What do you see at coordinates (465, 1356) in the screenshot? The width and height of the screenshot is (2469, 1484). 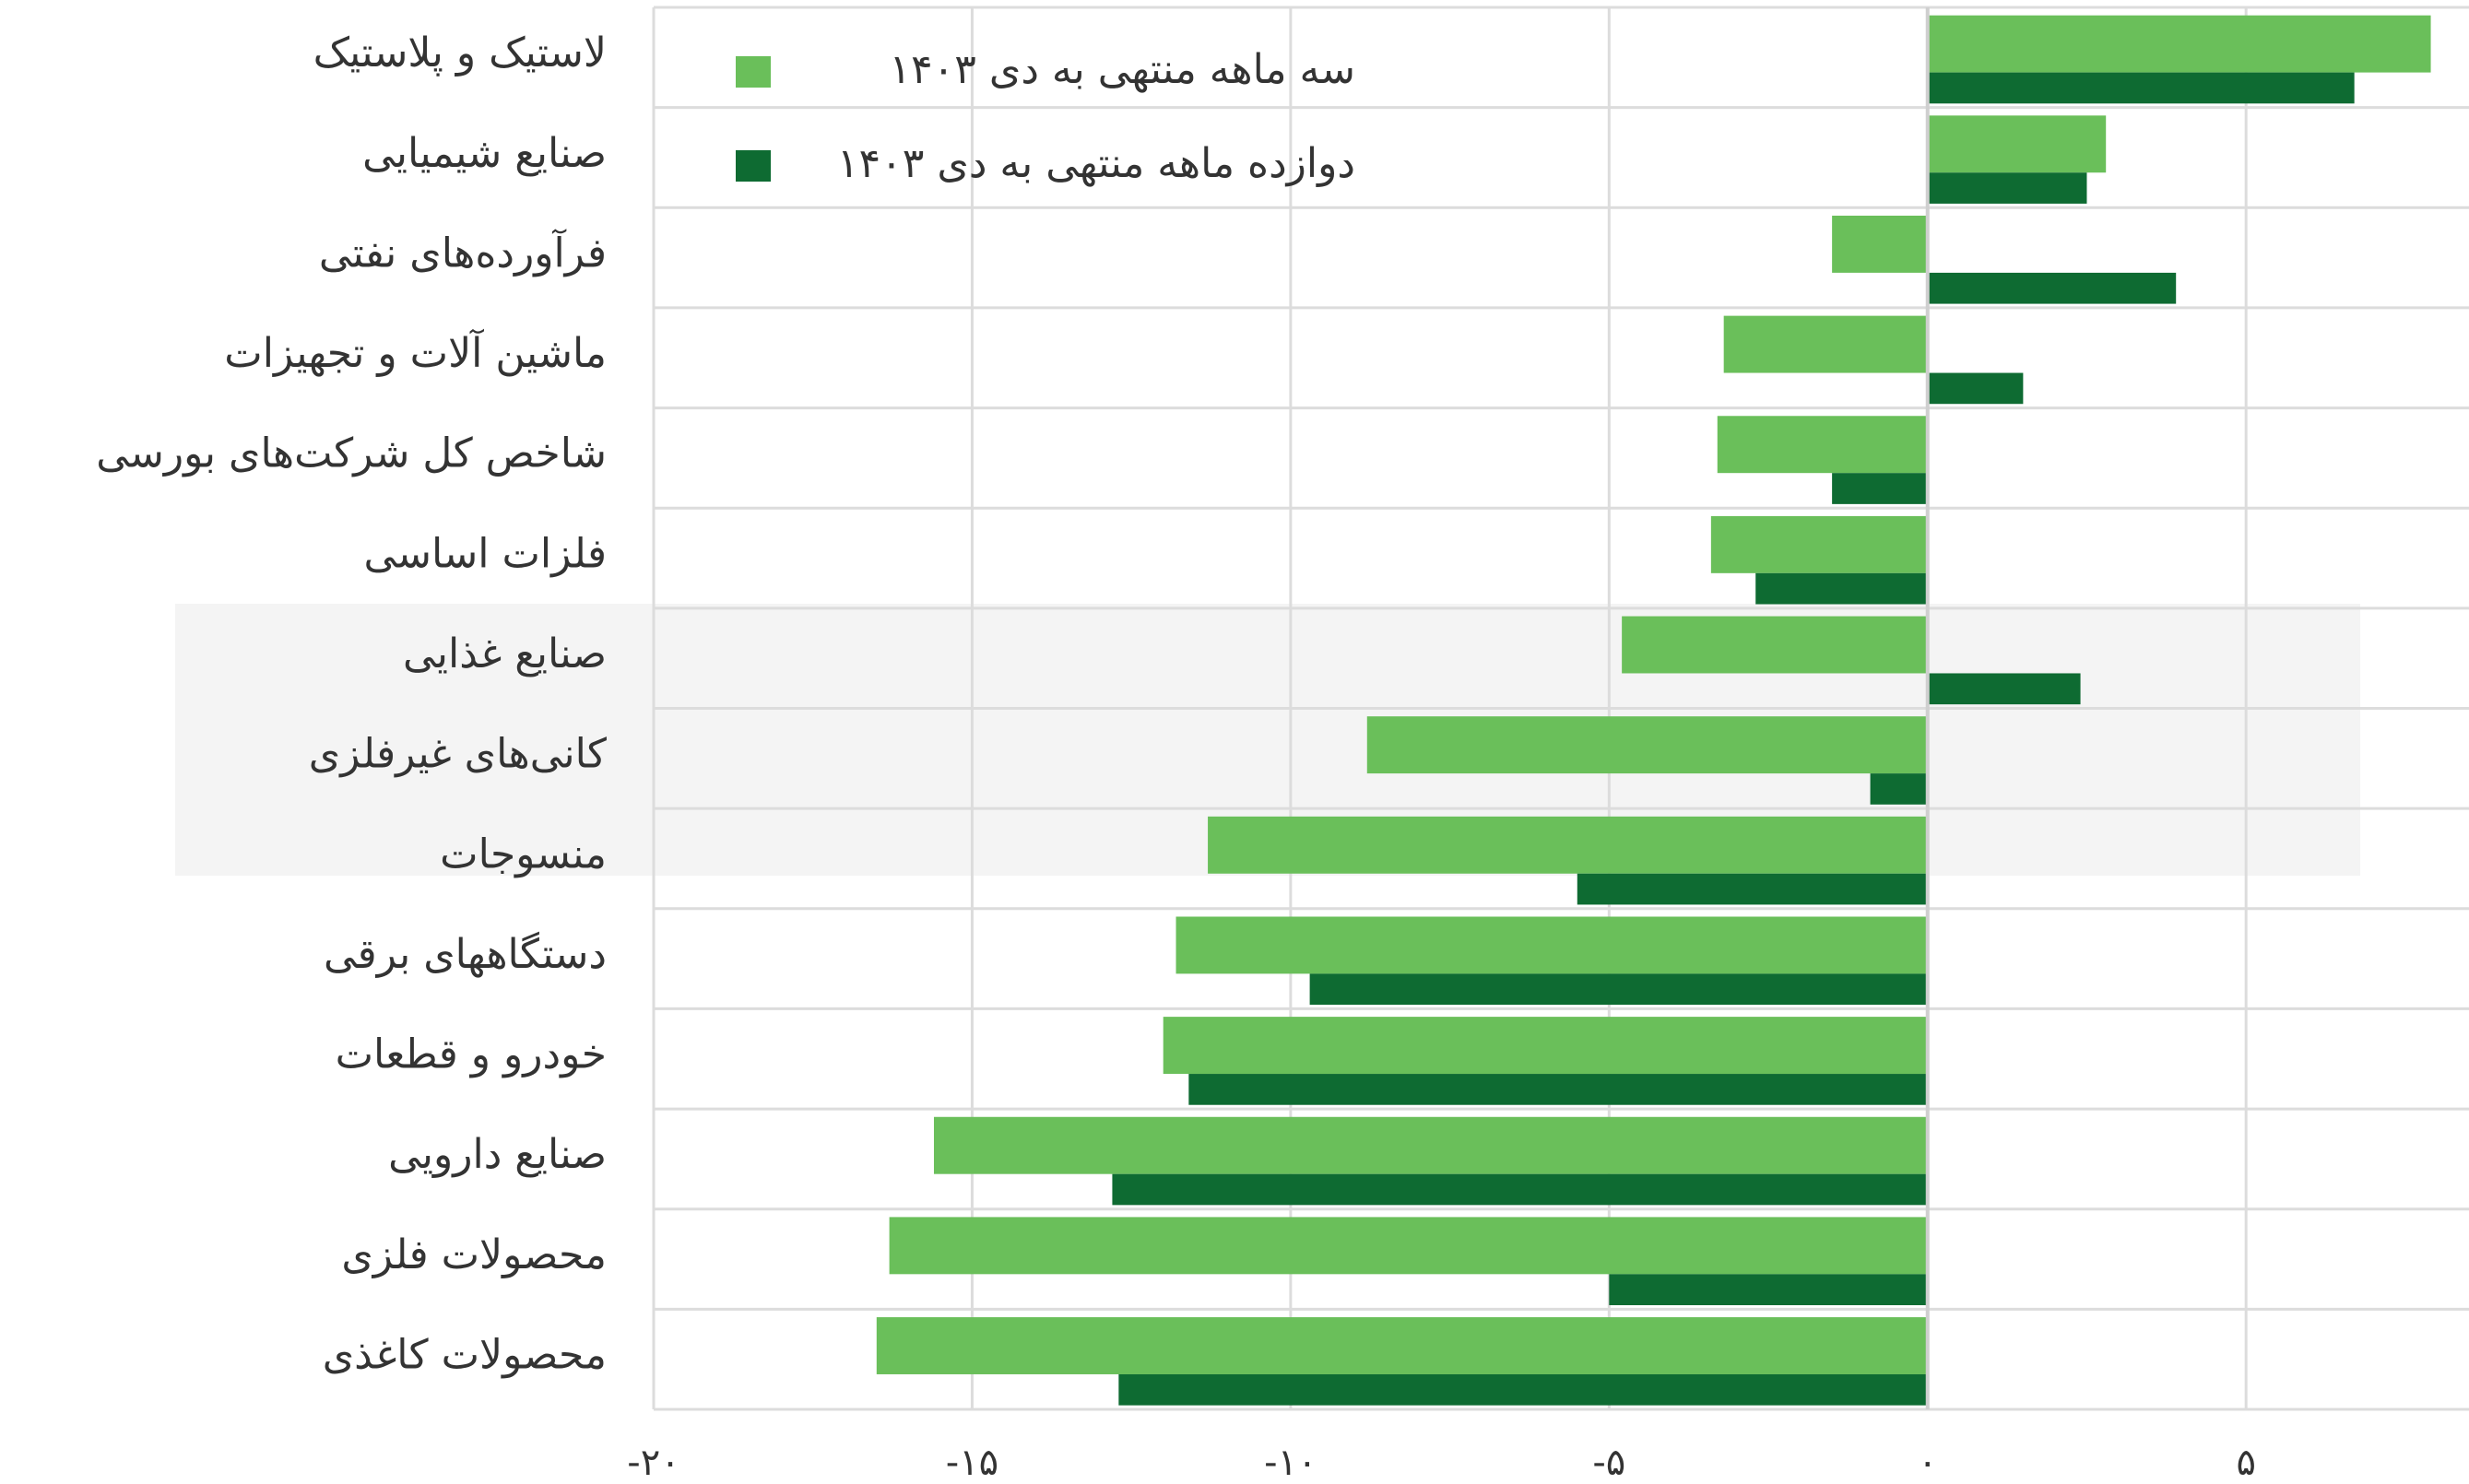 I see `category-label: محصولات کاغذی` at bounding box center [465, 1356].